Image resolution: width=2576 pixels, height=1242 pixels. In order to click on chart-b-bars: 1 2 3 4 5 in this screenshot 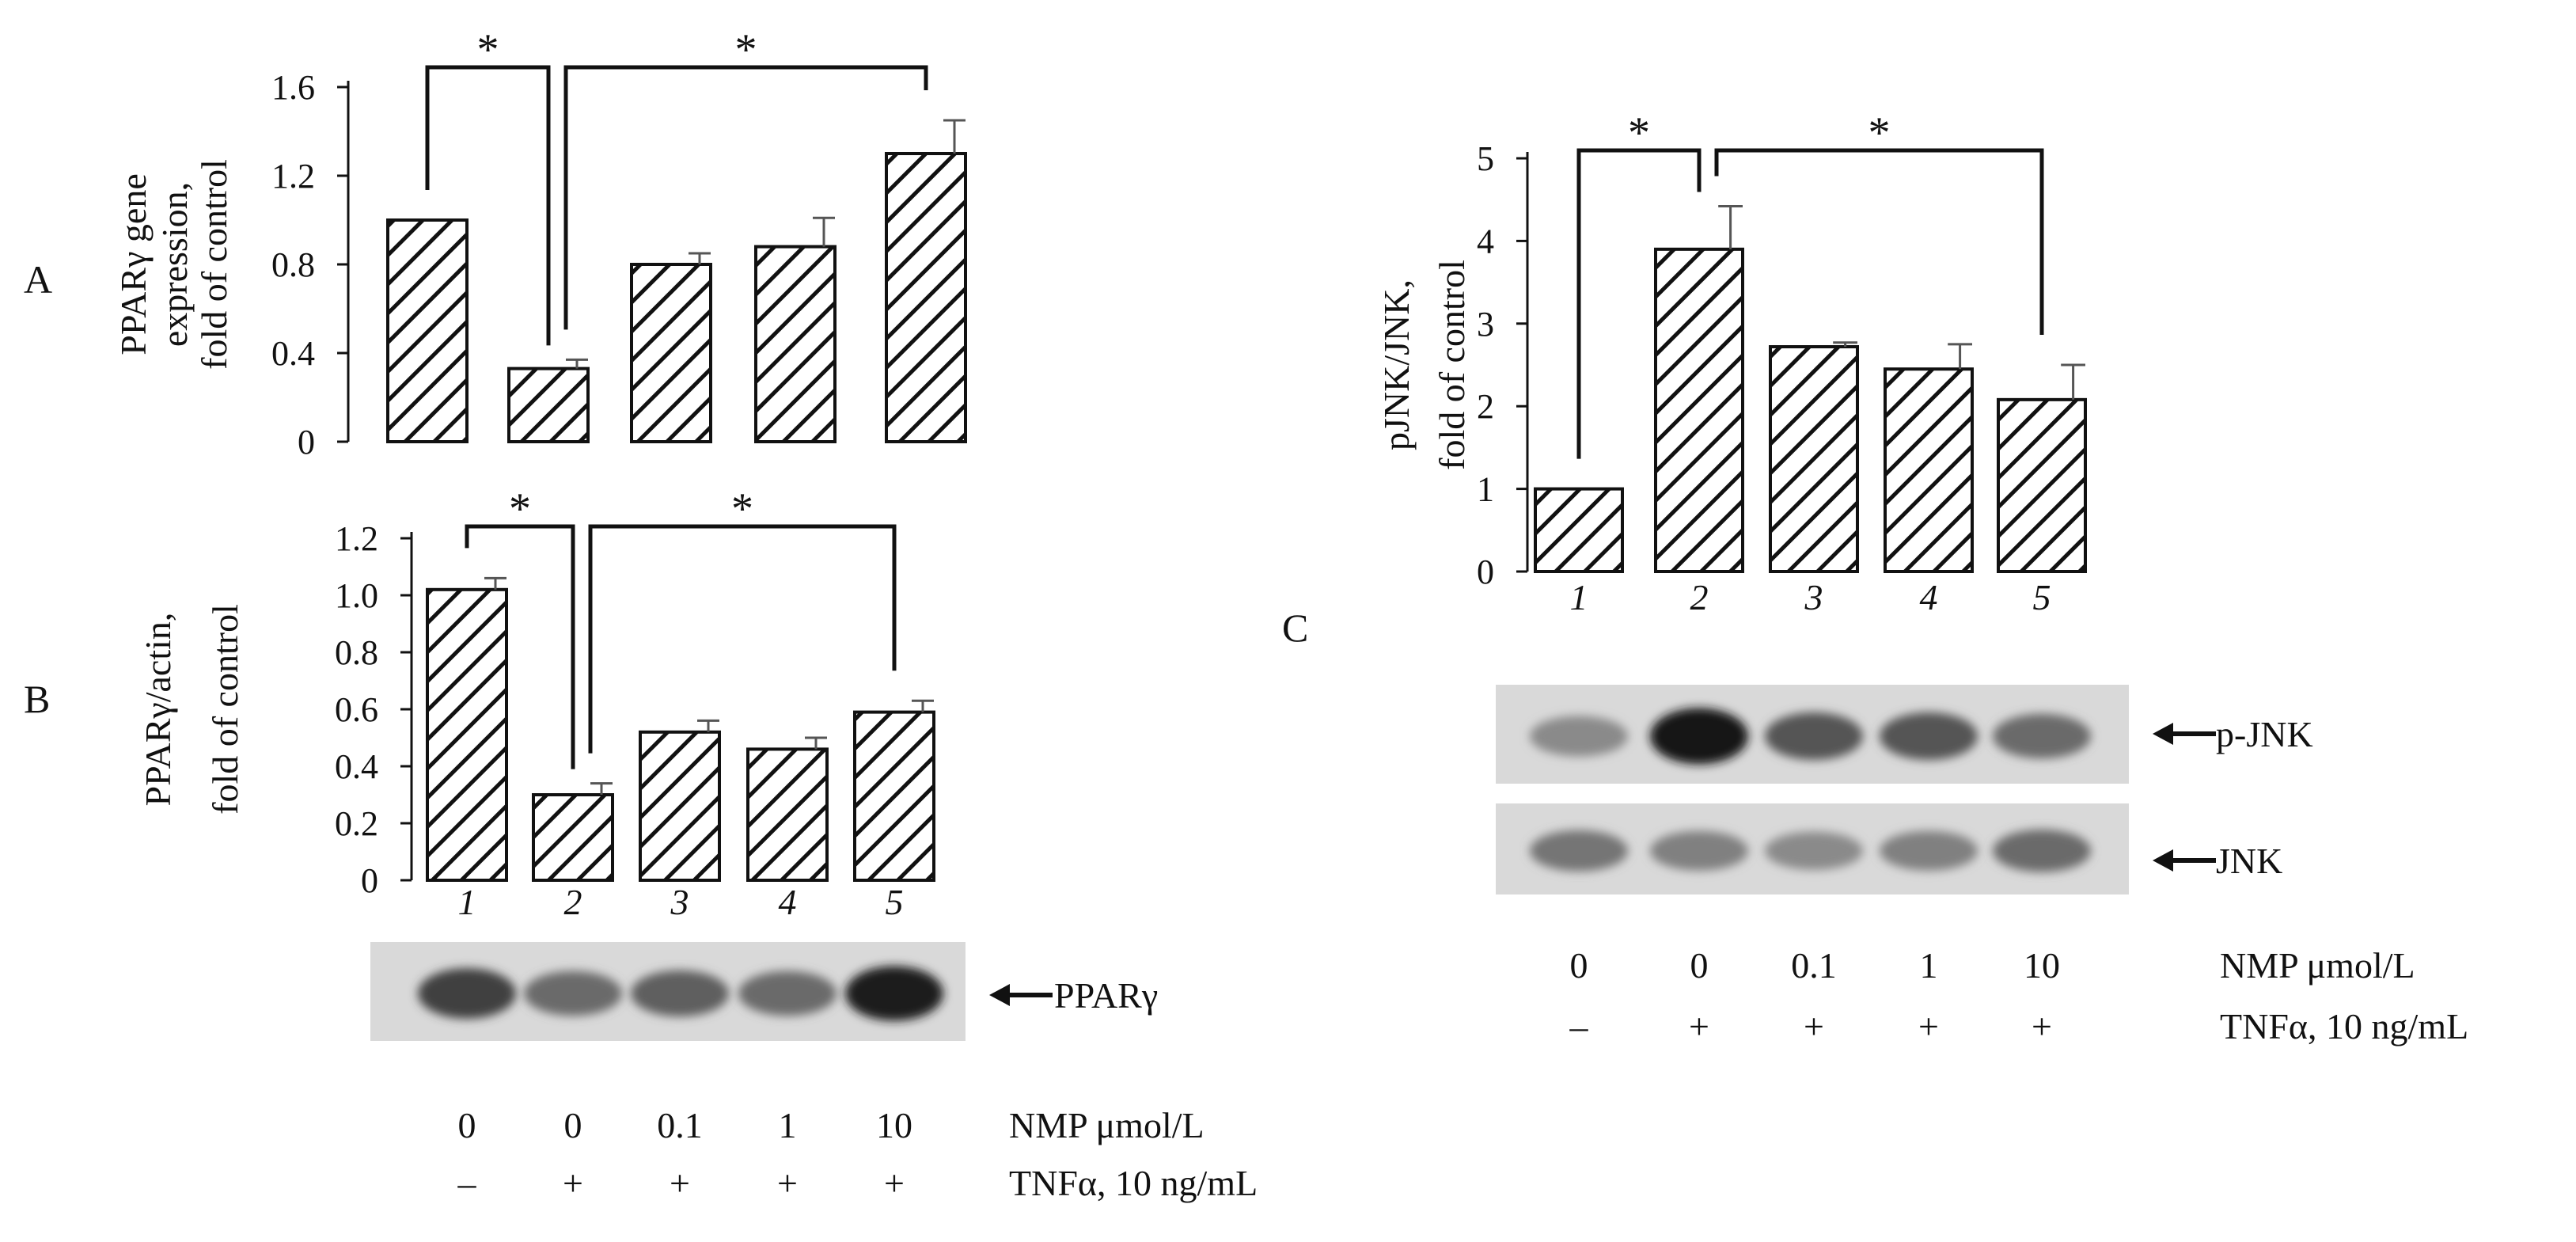, I will do `click(680, 749)`.